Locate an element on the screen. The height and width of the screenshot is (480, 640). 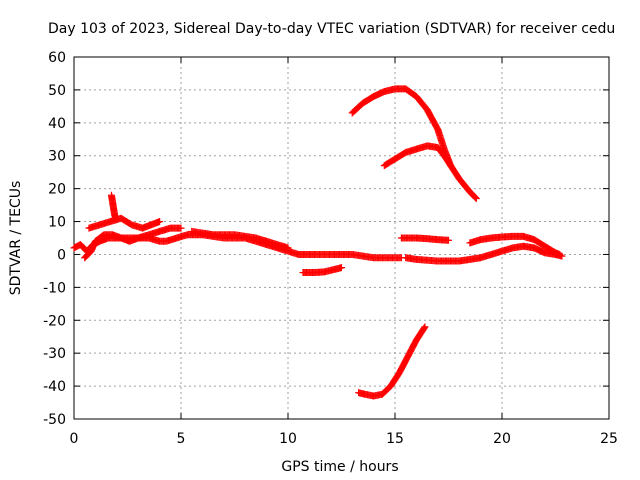
series-track-e is located at coordinates (240, 239).